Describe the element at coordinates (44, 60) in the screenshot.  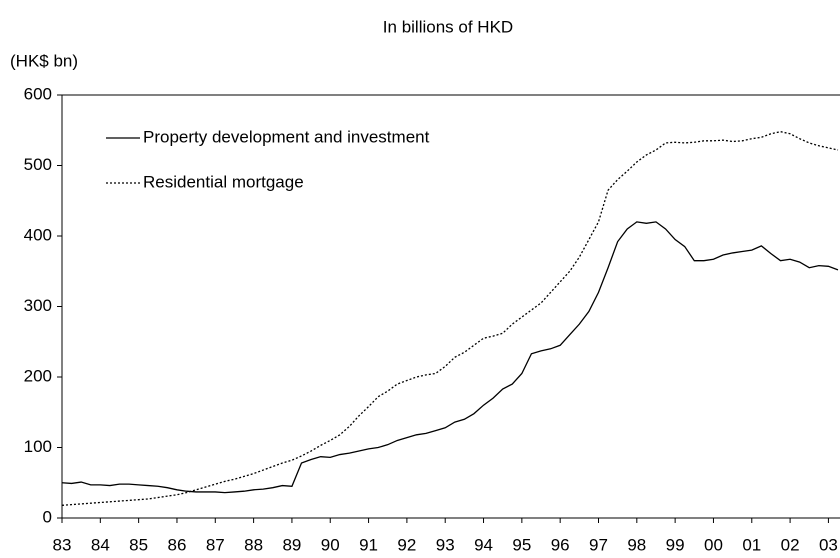
I see `y-axis-label: (HK$ bn)` at that location.